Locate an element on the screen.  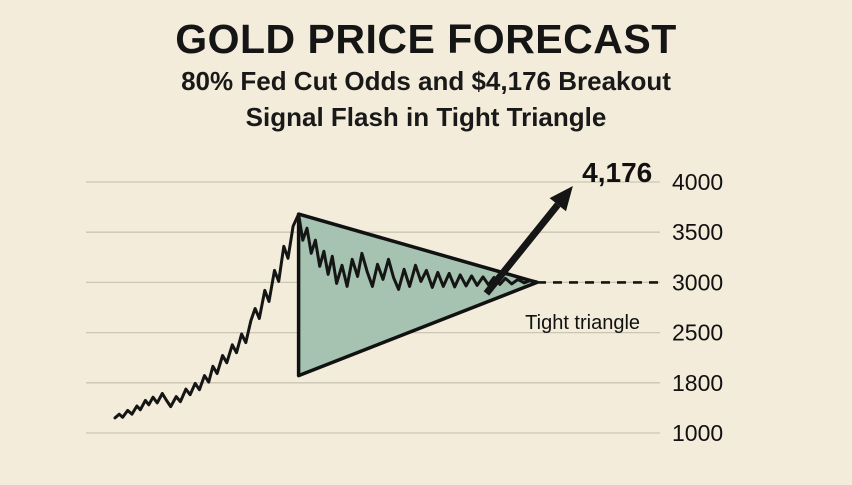
annotation-tight-triangle: Tight triangle is located at coordinates (582, 323).